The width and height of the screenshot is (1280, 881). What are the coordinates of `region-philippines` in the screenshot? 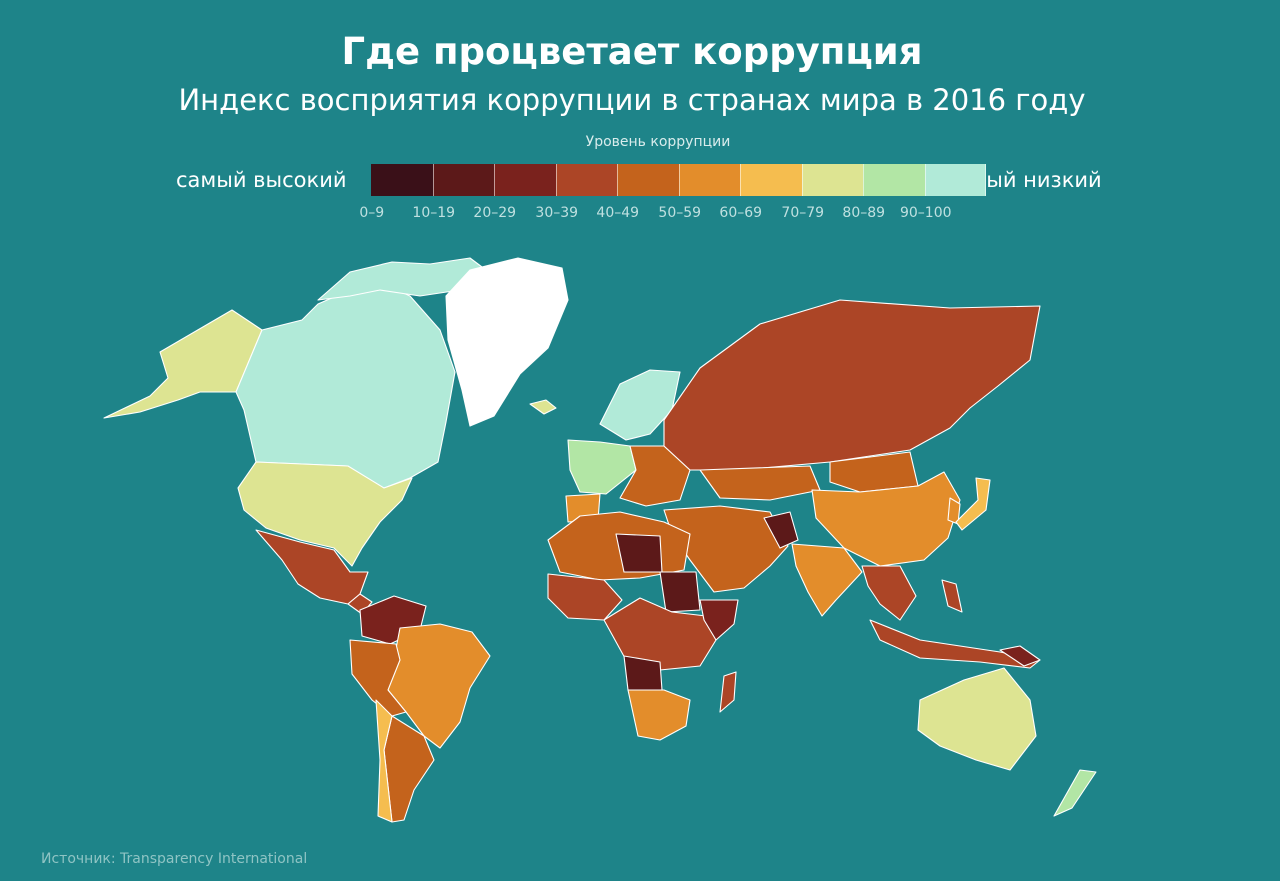 It's located at (952, 596).